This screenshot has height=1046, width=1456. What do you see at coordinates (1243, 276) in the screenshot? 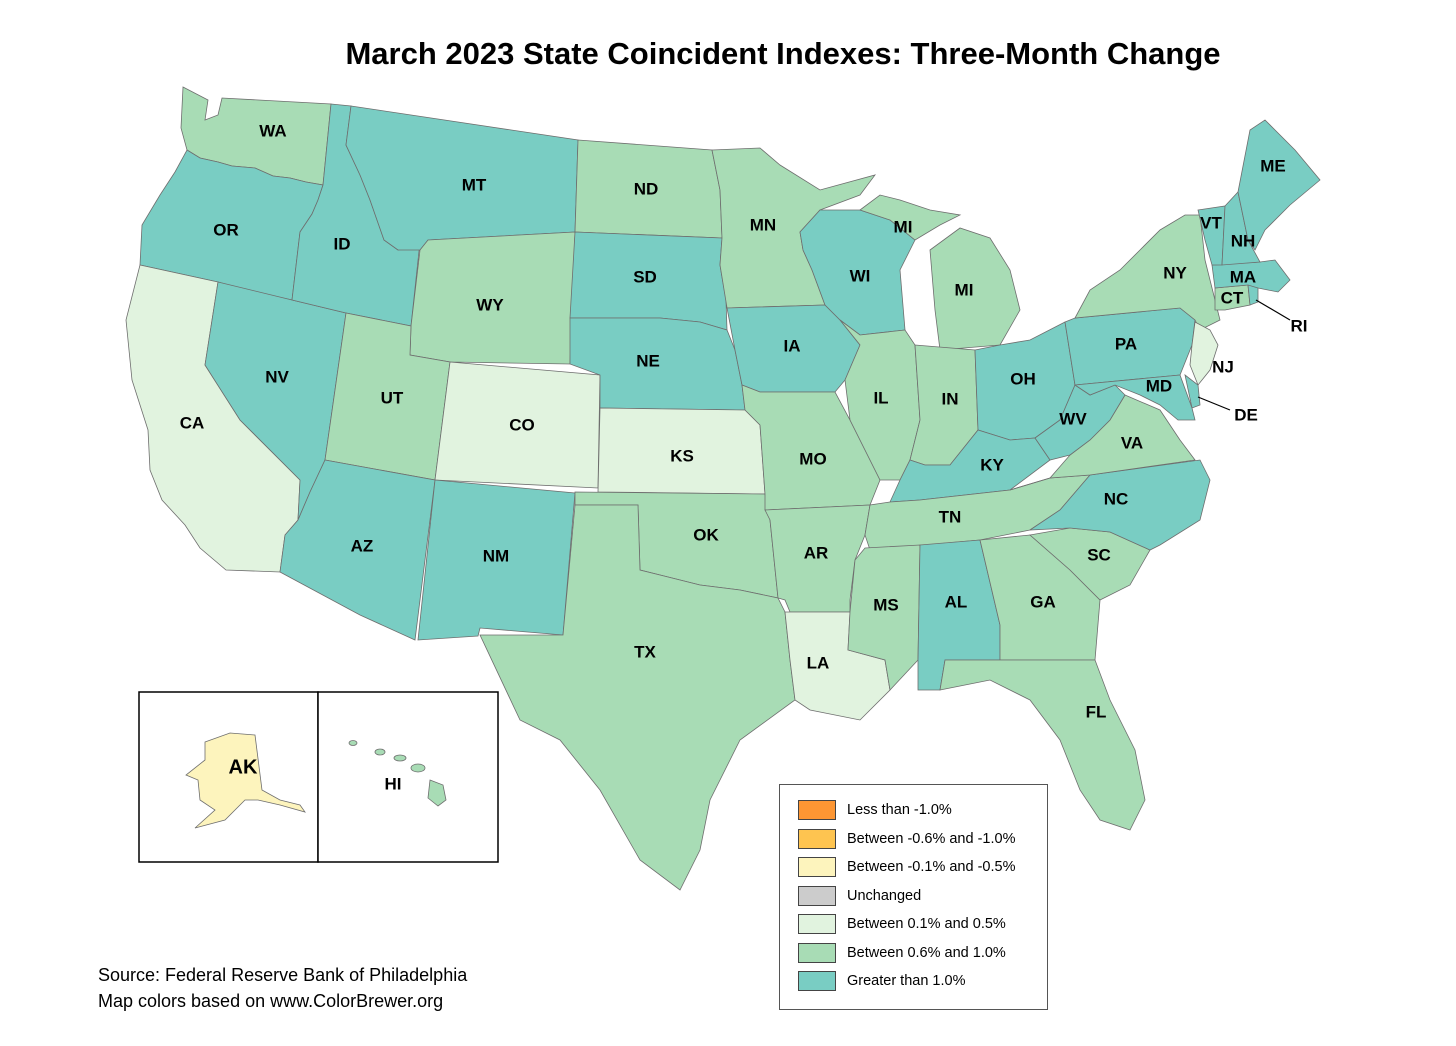
I see `label-MA: MA` at bounding box center [1243, 276].